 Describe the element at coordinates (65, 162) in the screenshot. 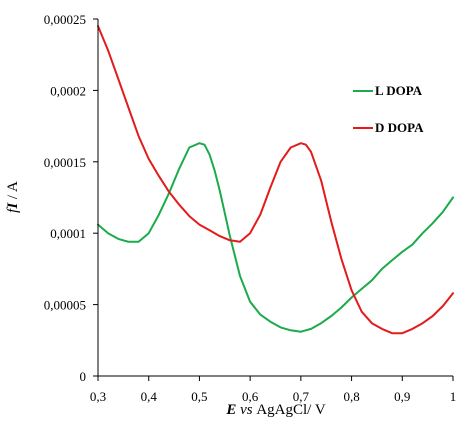

I see `y-tick-label: 0,00015` at that location.